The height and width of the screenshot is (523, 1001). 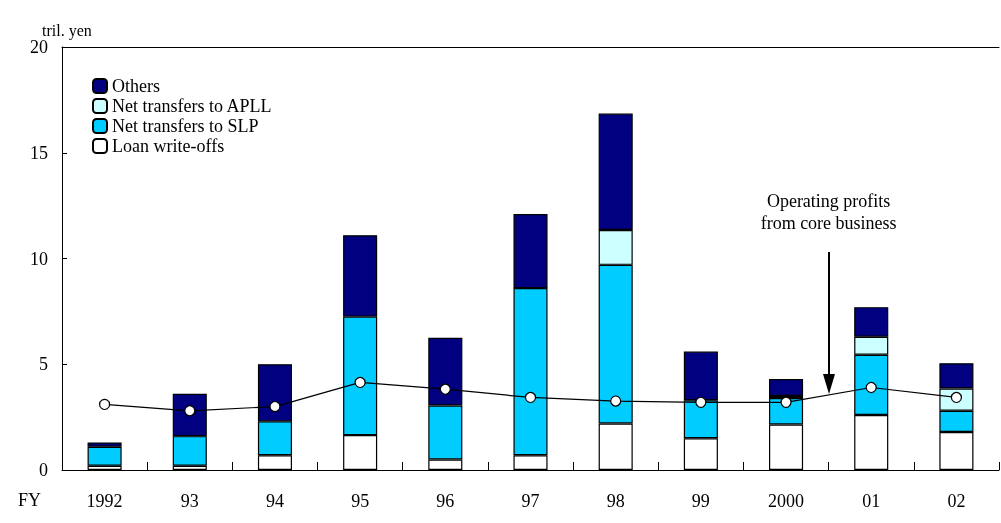 What do you see at coordinates (104, 501) in the screenshot?
I see `x-tick-label: 1992` at bounding box center [104, 501].